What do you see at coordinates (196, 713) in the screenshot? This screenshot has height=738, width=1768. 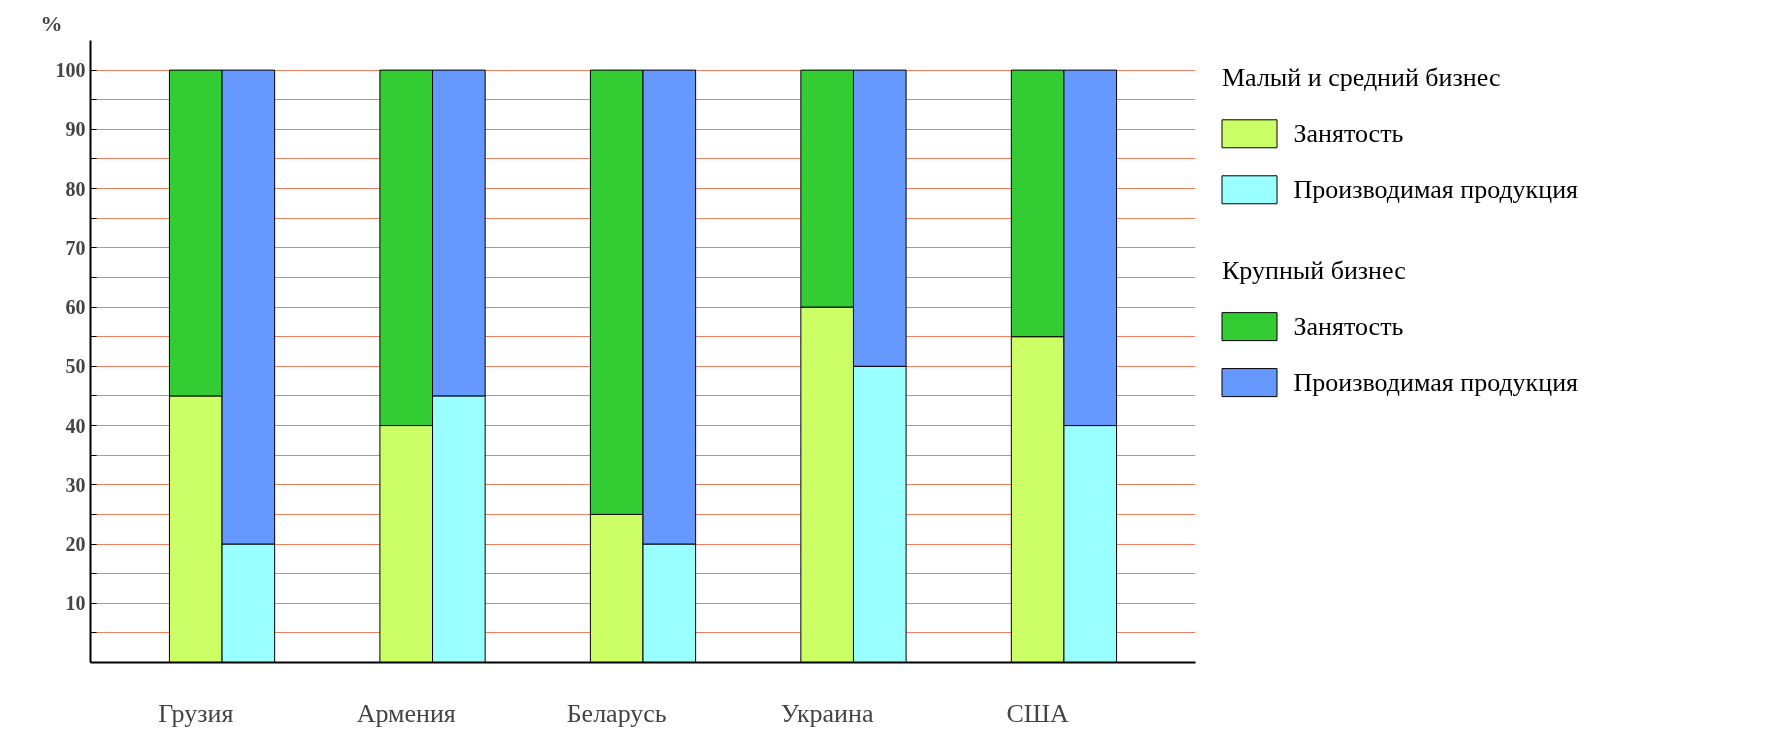 I see `x-tick-label: Грузия` at bounding box center [196, 713].